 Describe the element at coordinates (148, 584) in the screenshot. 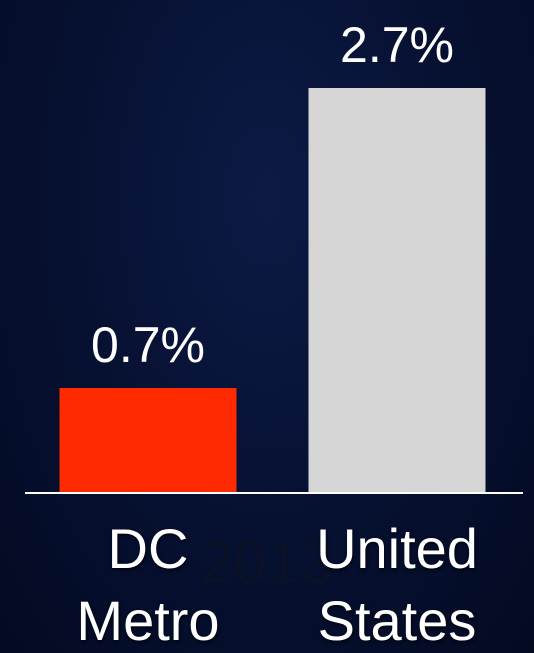

I see `x-tick-label: DC Metro` at that location.